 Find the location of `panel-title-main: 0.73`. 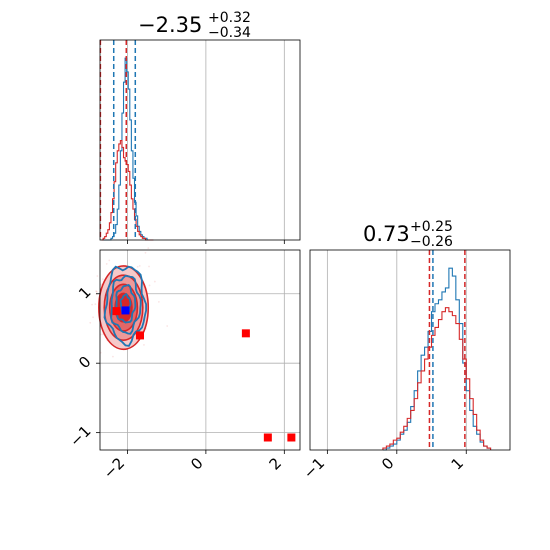

panel-title-main: 0.73 is located at coordinates (386, 234).